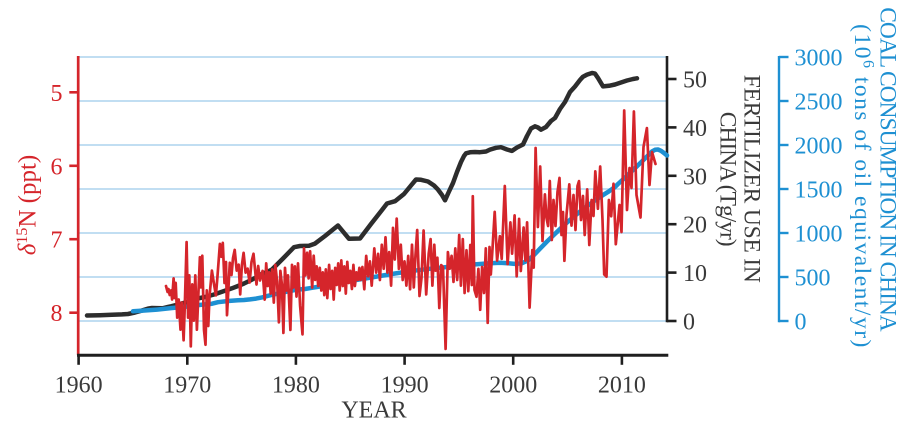 The width and height of the screenshot is (911, 430). What do you see at coordinates (695, 226) in the screenshot?
I see `svg-text: 20` at bounding box center [695, 226].